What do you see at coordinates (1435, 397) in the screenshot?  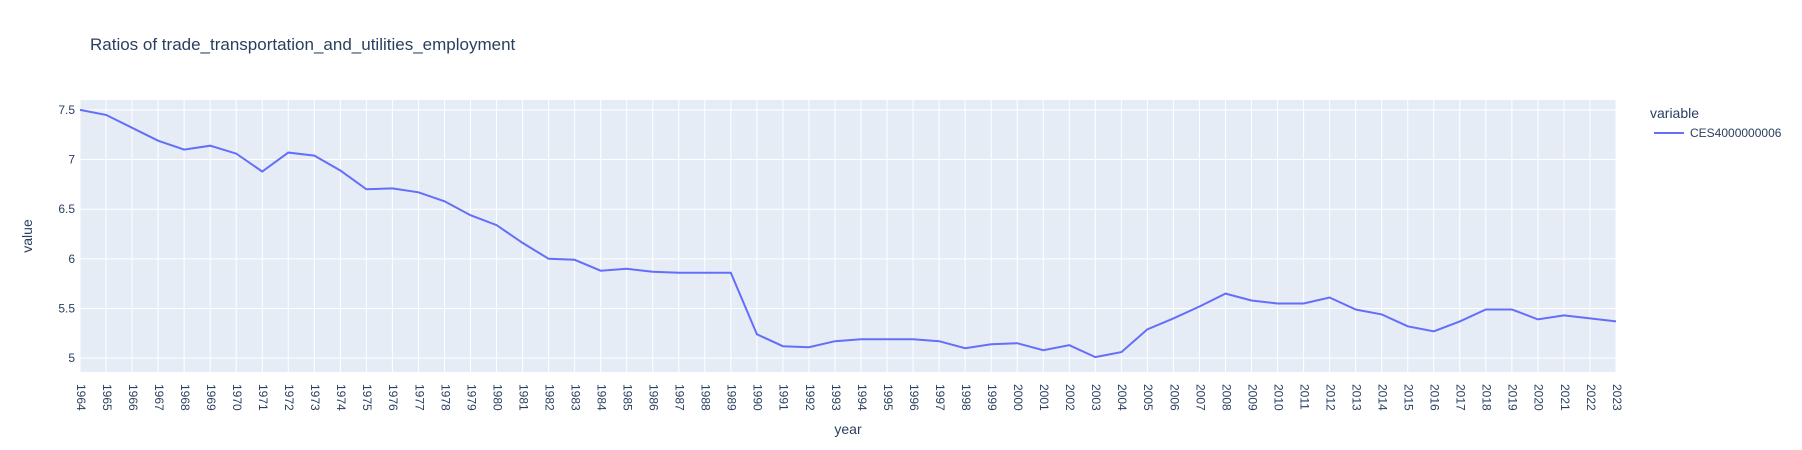 I see `x-tick-label: 2016` at bounding box center [1435, 397].